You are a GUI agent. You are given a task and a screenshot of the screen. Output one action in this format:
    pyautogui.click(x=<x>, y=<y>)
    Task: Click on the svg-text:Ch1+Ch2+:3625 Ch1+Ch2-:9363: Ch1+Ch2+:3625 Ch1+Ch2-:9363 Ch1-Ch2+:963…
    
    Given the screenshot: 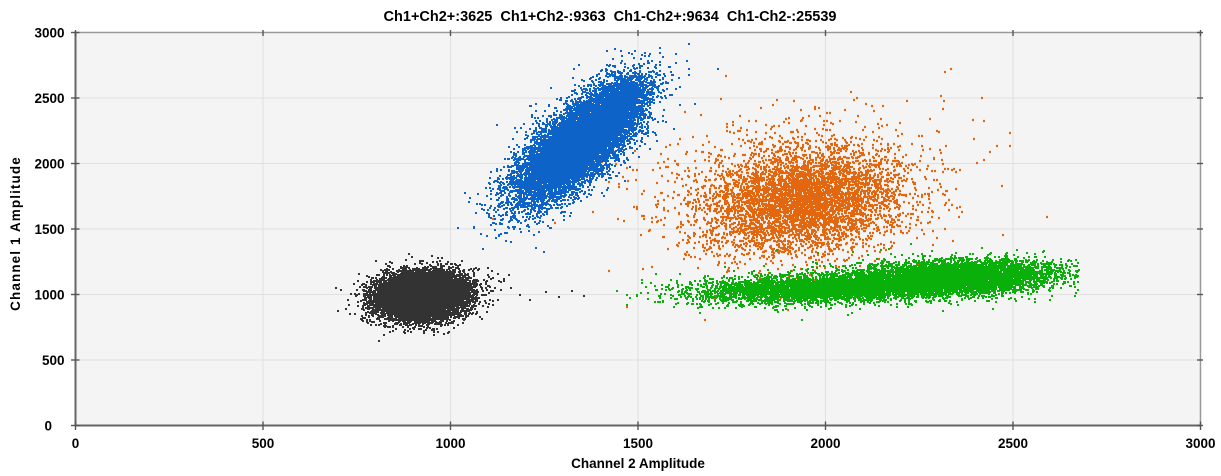 What is the action you would take?
    pyautogui.click(x=610, y=17)
    